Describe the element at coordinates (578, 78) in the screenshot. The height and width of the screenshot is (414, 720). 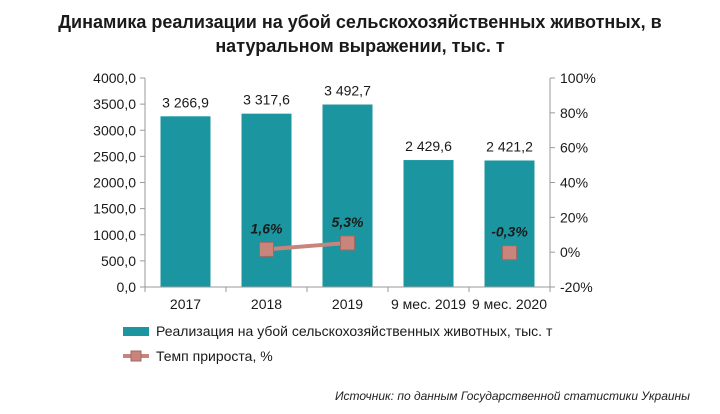
I see `y-right-tick-label-7: 100%` at that location.